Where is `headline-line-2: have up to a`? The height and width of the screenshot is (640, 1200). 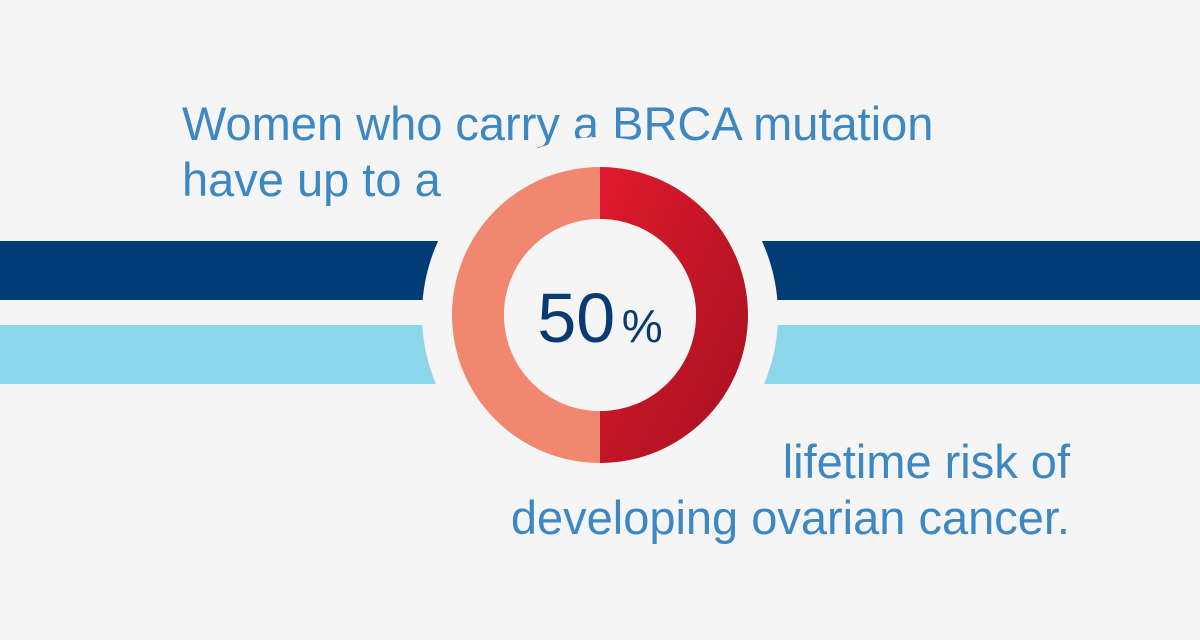 headline-line-2: have up to a is located at coordinates (311, 179).